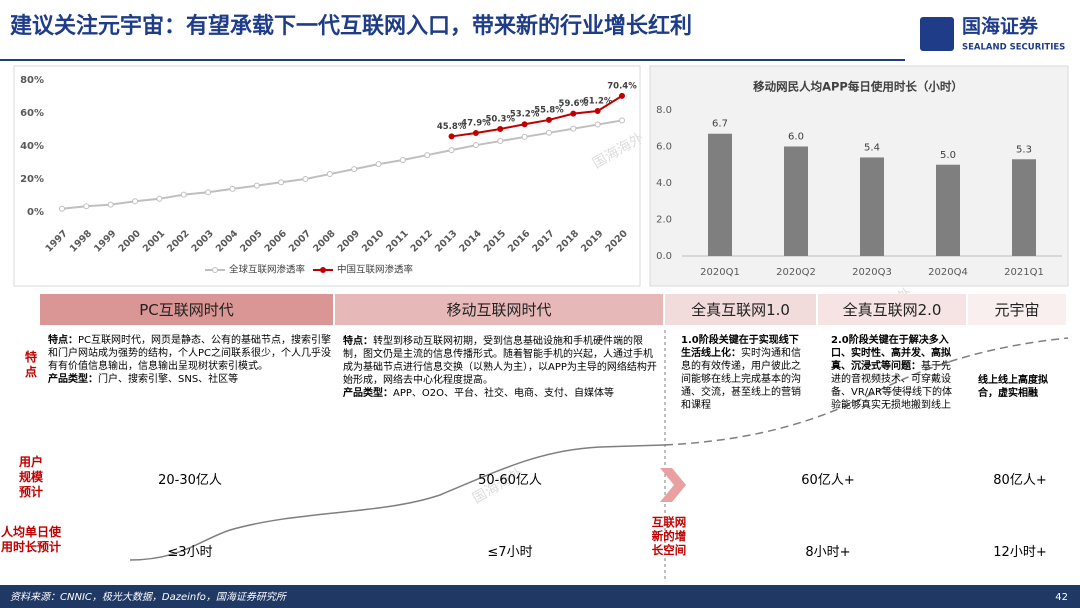  Describe the element at coordinates (622, 86) in the screenshot. I see `data-label: 70.4%` at that location.